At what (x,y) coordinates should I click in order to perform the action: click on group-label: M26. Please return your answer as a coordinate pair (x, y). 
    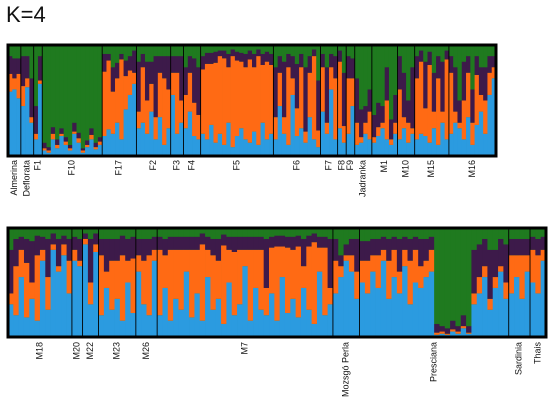
    Looking at the image, I should click on (146, 351).